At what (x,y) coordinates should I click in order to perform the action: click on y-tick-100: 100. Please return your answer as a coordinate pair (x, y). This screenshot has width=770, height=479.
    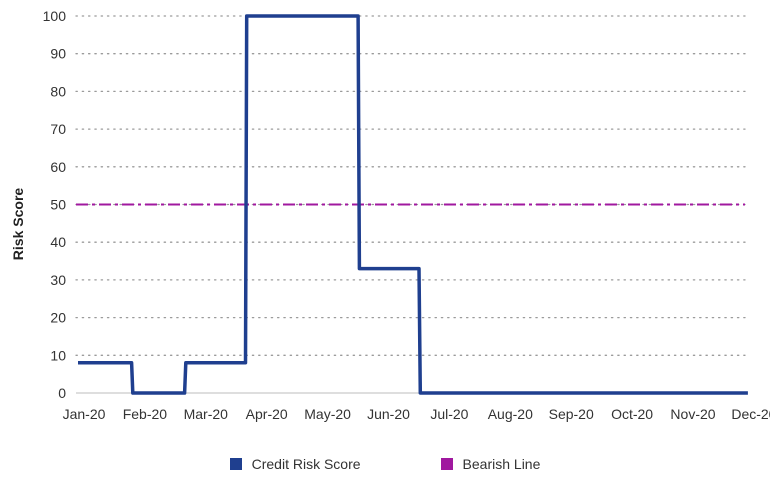
    Looking at the image, I should click on (55, 16).